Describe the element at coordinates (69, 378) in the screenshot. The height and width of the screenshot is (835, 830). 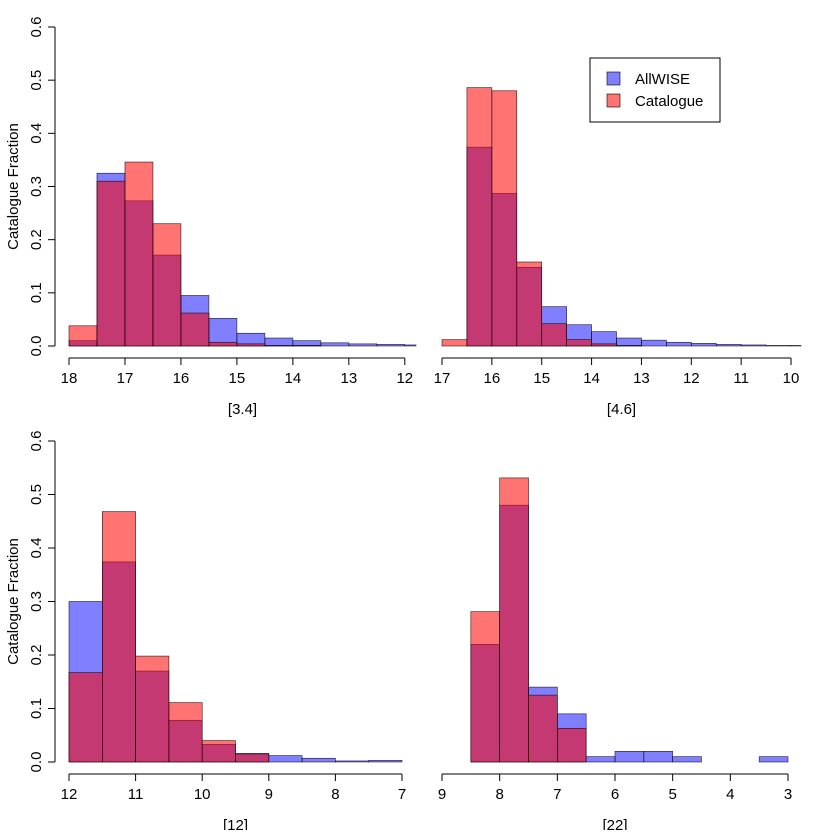
I see `x-tick-label-top-left-0: 18` at that location.